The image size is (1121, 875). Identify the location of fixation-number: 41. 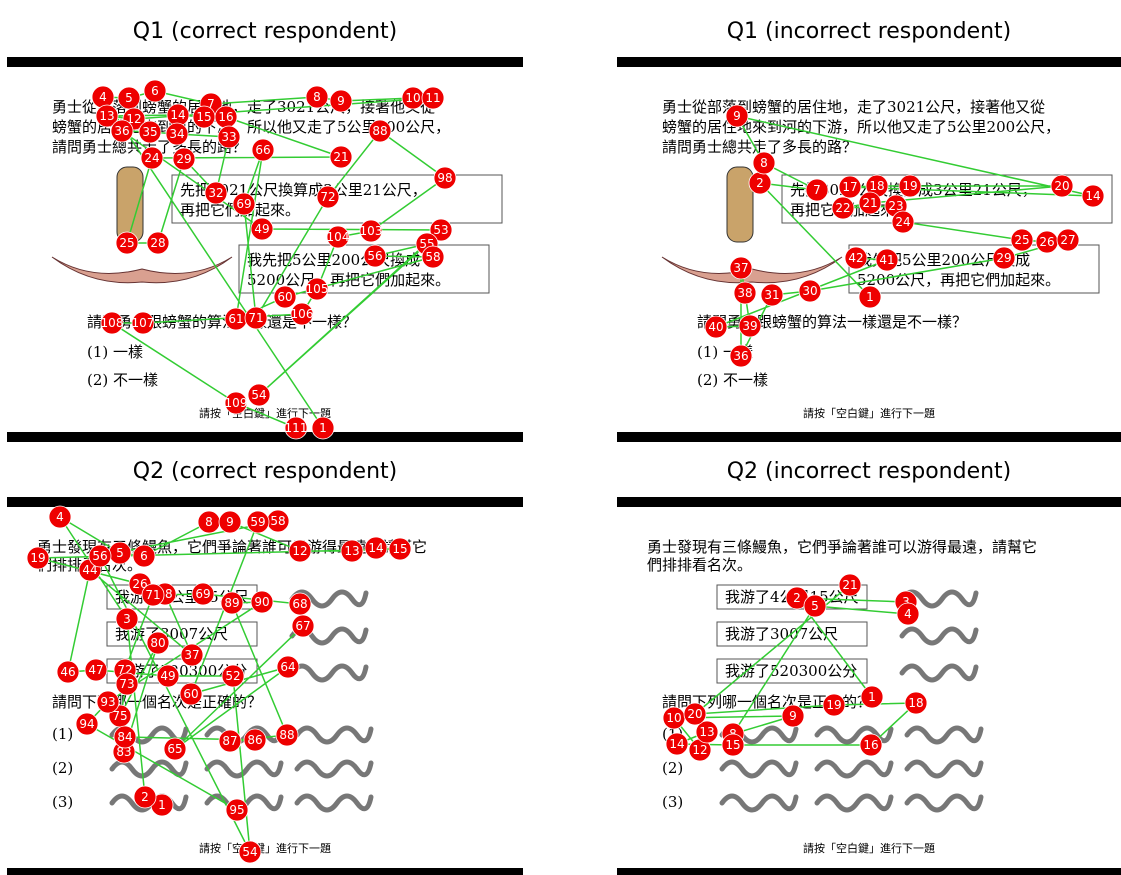
(886, 260).